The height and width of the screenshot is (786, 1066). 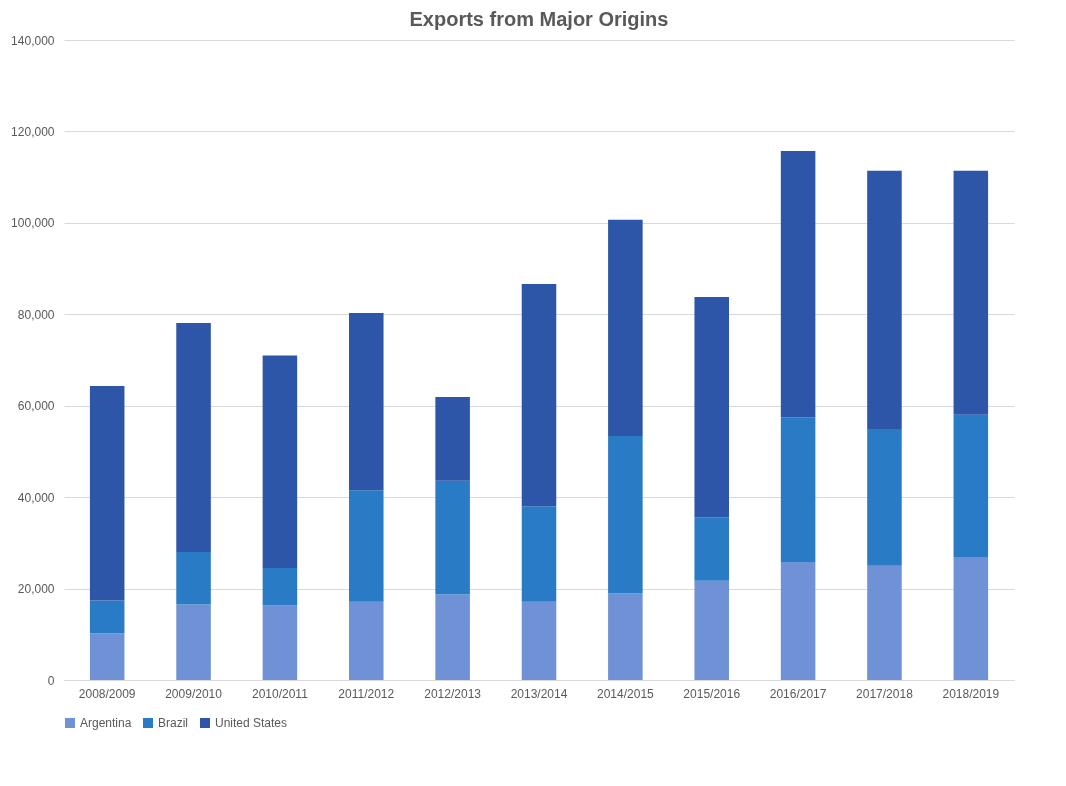 I want to click on y-tick-label: 60,000, so click(x=36, y=406).